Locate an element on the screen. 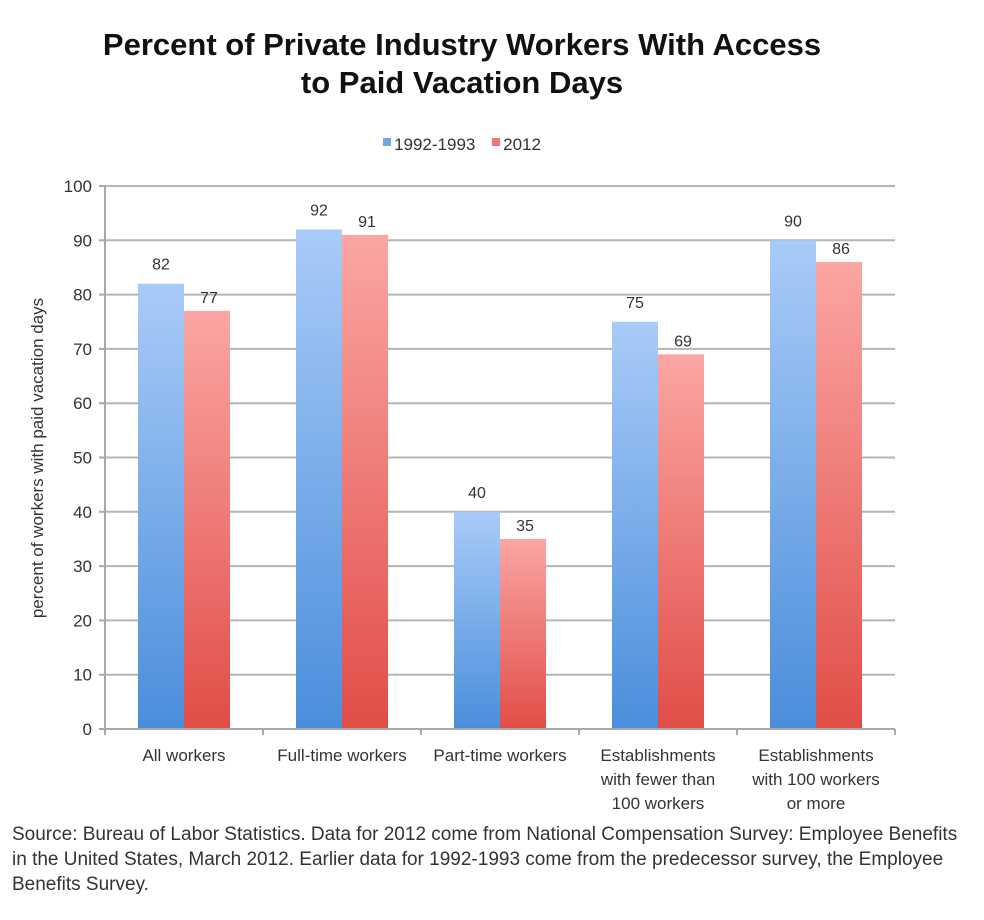 This screenshot has height=920, width=984. y-tick-label-100: 100 is located at coordinates (78, 186).